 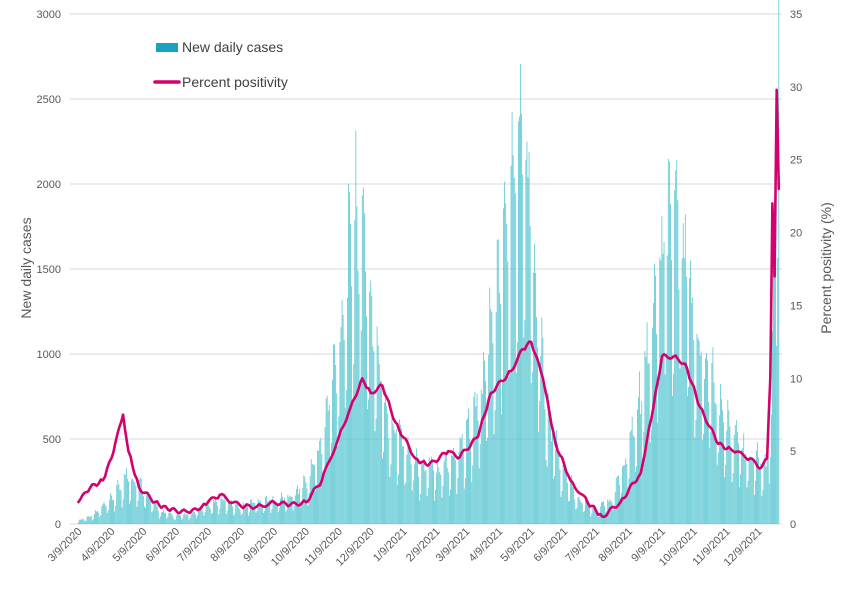 What do you see at coordinates (796, 88) in the screenshot?
I see `y2-tick-label: 30` at bounding box center [796, 88].